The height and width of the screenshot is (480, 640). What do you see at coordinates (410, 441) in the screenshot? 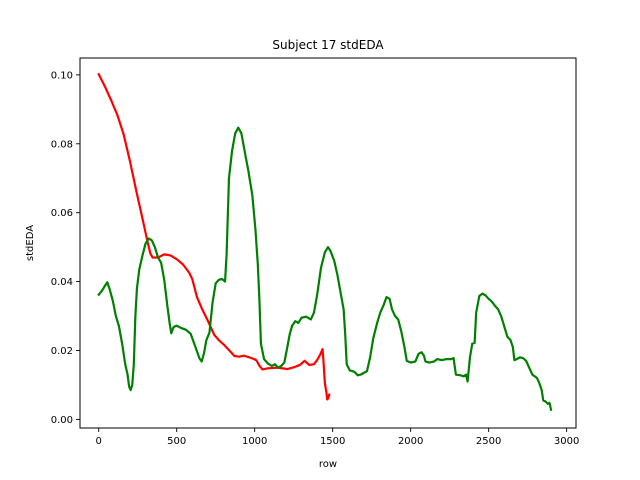
I see `x-tick-label: 2000` at bounding box center [410, 441].